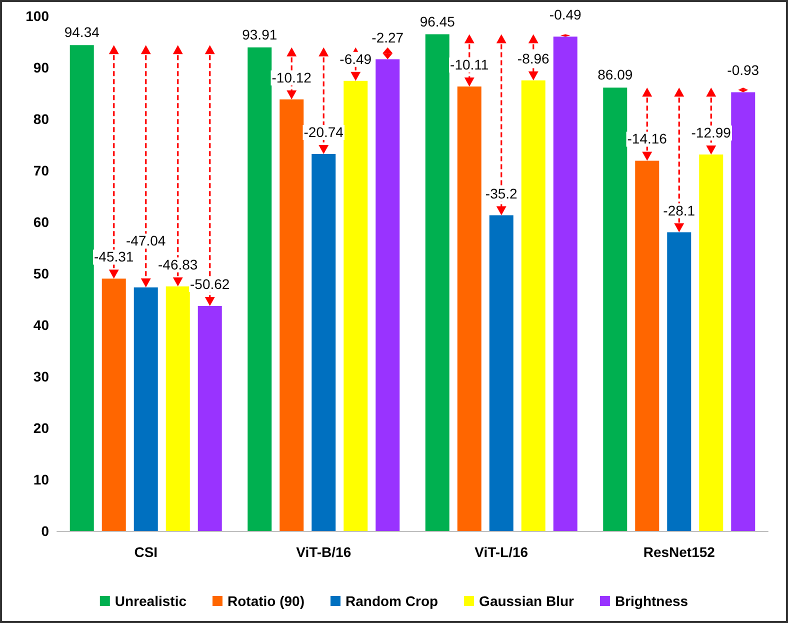 Image resolution: width=788 pixels, height=623 pixels. What do you see at coordinates (265, 601) in the screenshot?
I see `legend-label: Rotatio (90)` at bounding box center [265, 601].